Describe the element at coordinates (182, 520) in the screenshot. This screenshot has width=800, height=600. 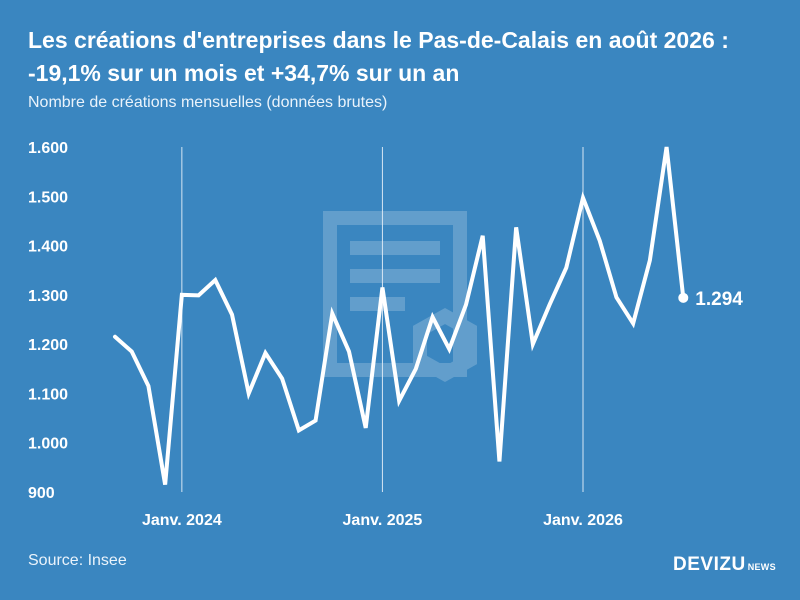
I see `x-tick-label: Janv. 2024` at that location.